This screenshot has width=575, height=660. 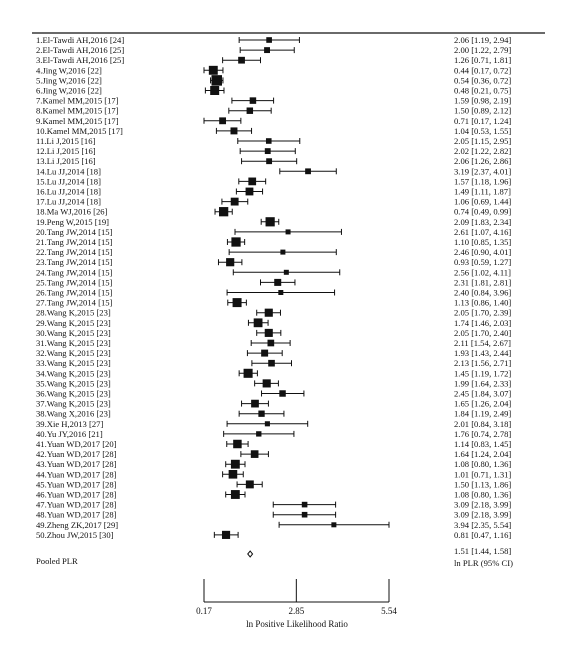 I want to click on study-label: 18.Ma WJ,2016 [26], so click(x=72, y=212).